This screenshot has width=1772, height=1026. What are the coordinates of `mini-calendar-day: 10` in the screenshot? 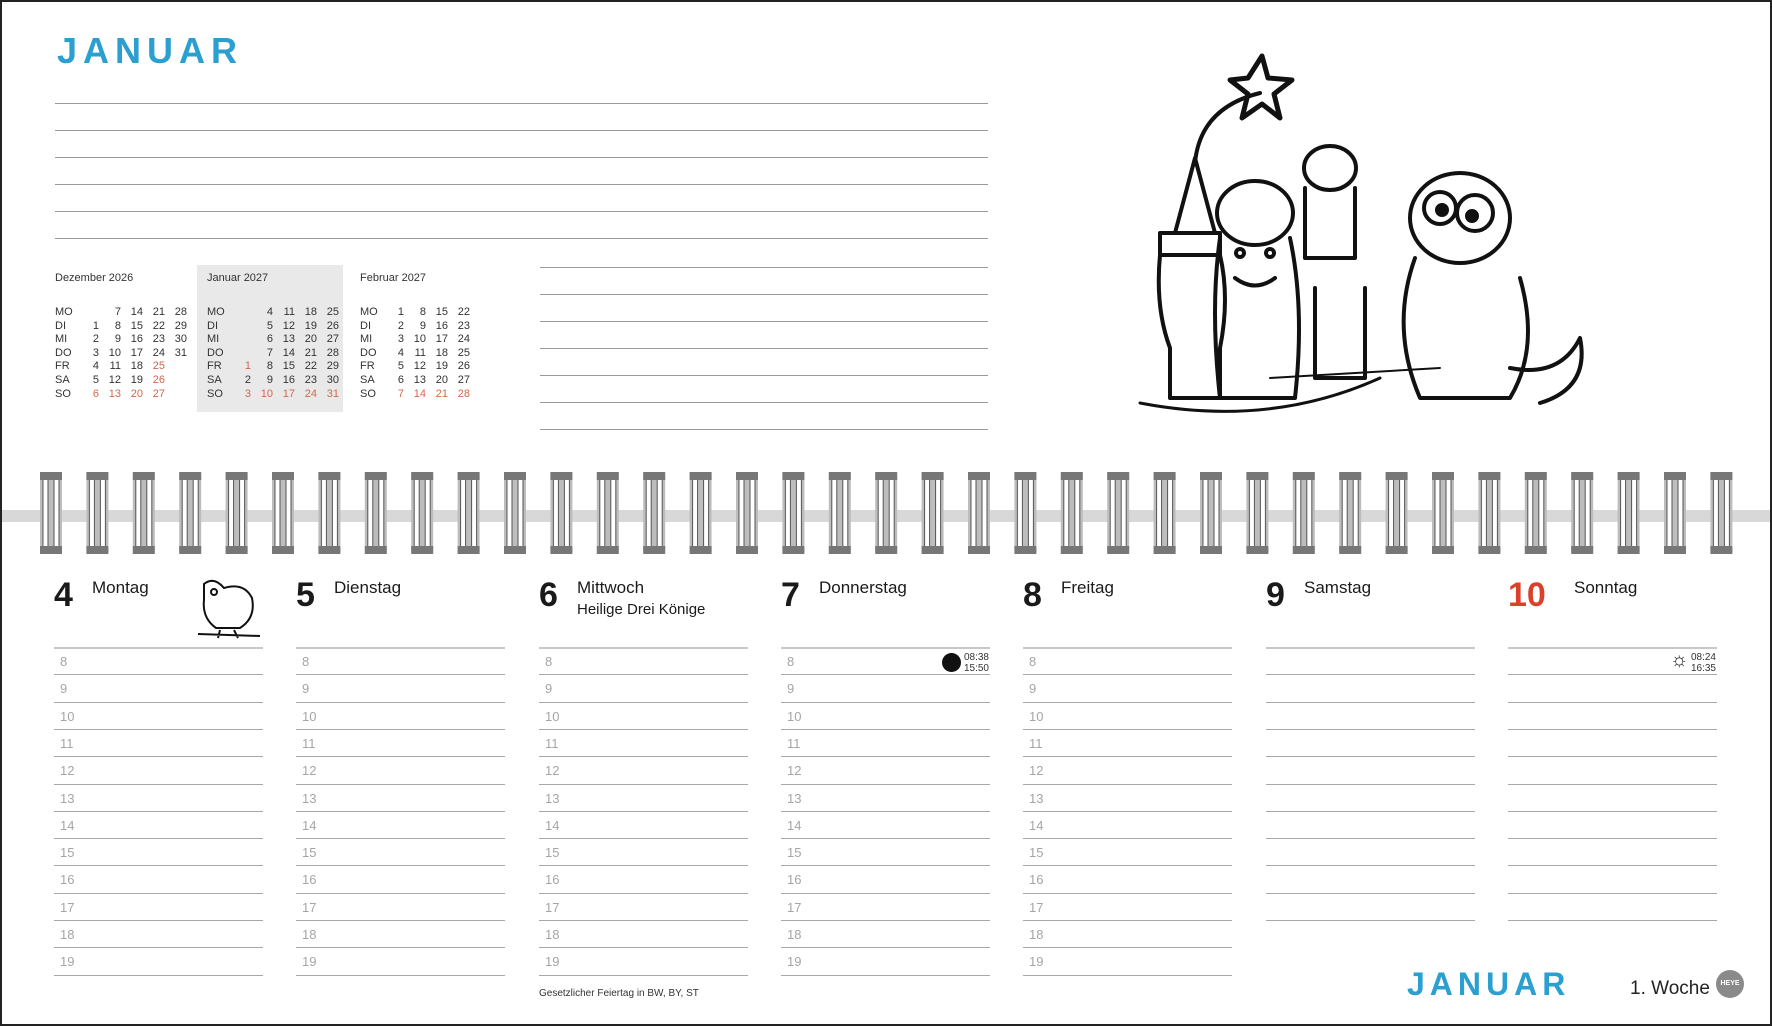 It's located at (114, 352).